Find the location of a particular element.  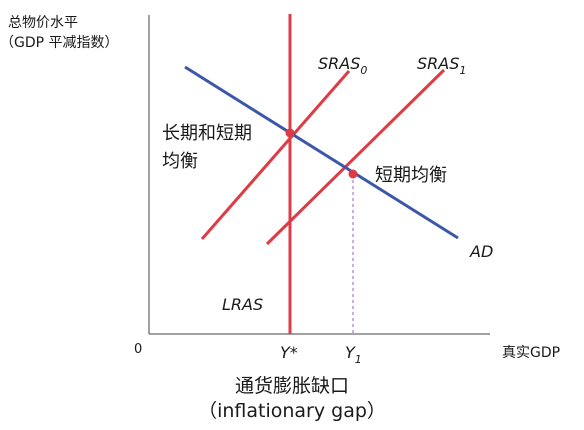

sras0-label: SRAS0 is located at coordinates (342, 65).